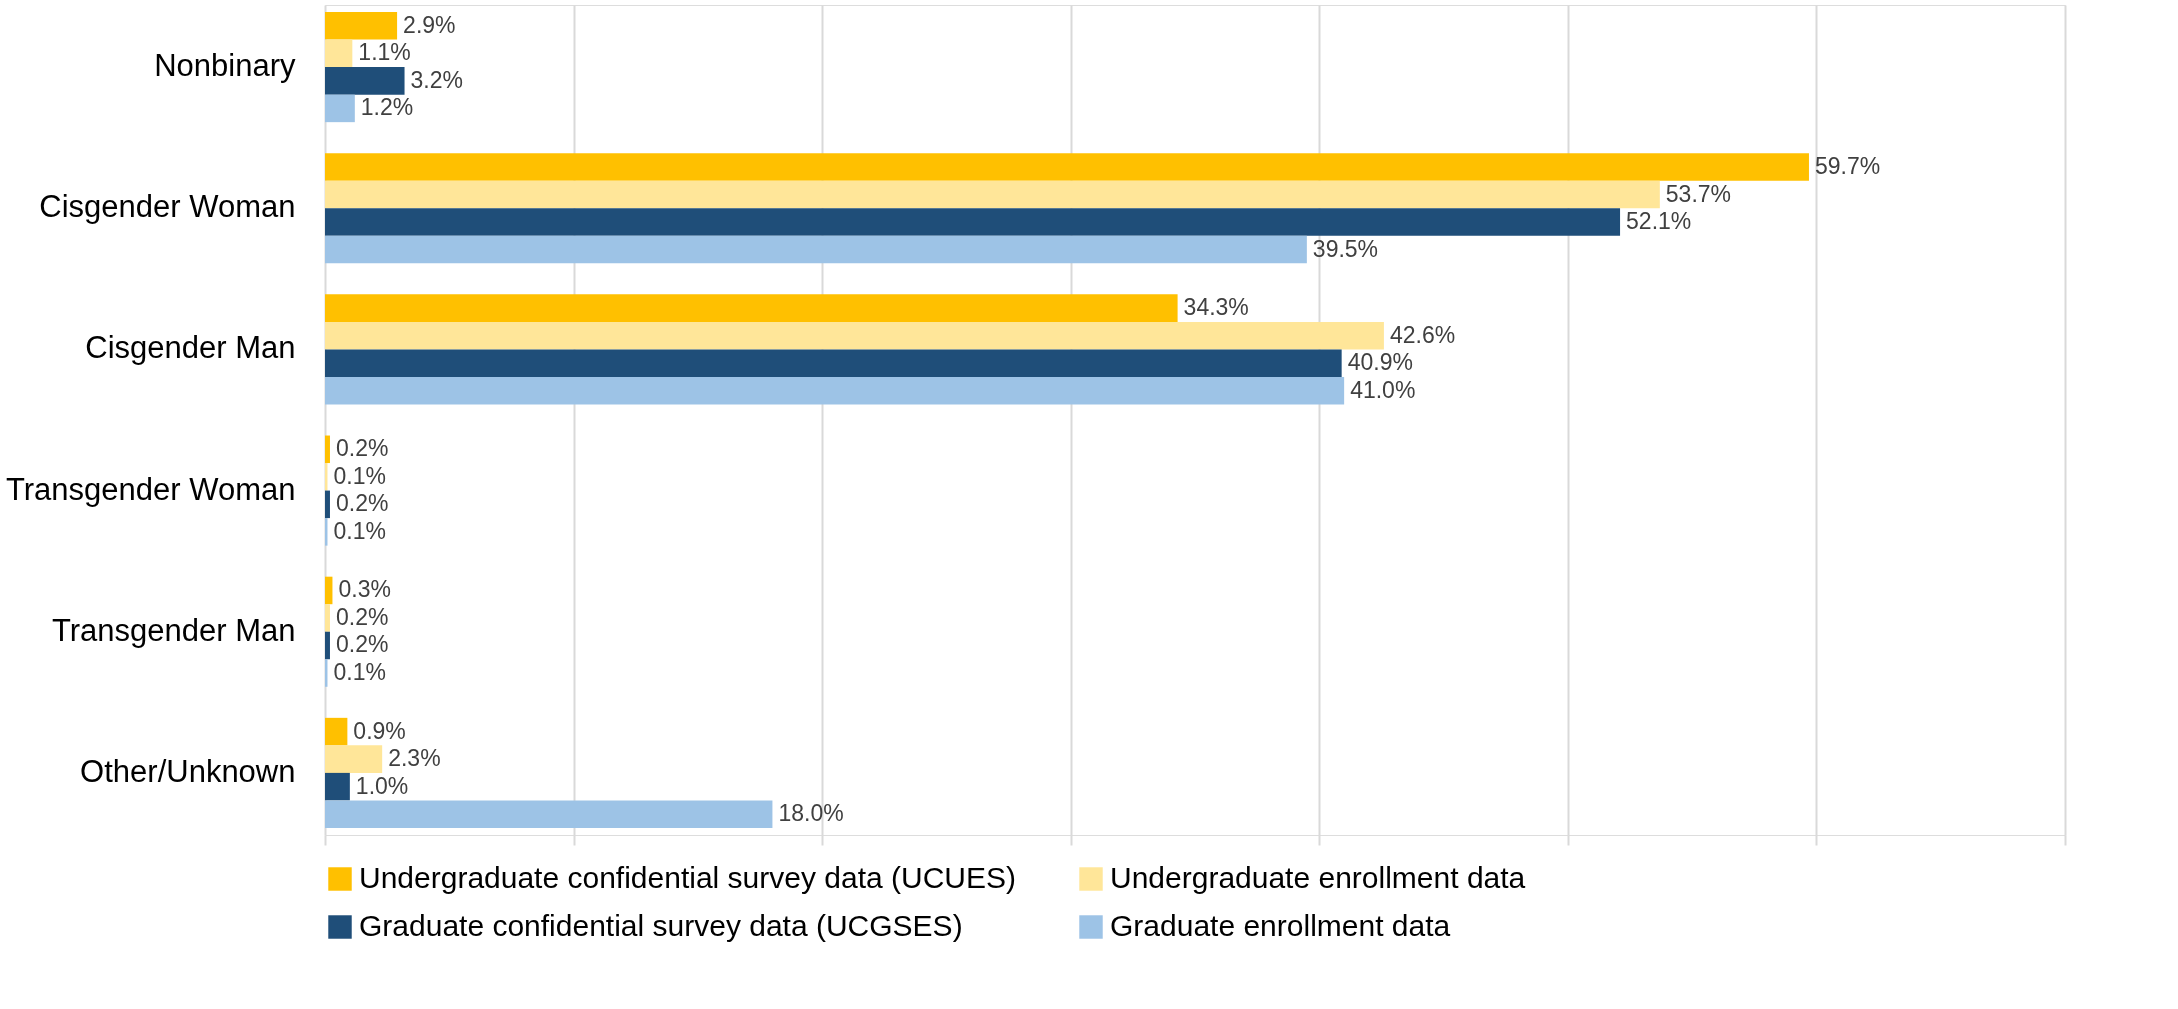  Describe the element at coordinates (661, 925) in the screenshot. I see `legend-label: Graduate confidential survey data (UCGSES)` at that location.